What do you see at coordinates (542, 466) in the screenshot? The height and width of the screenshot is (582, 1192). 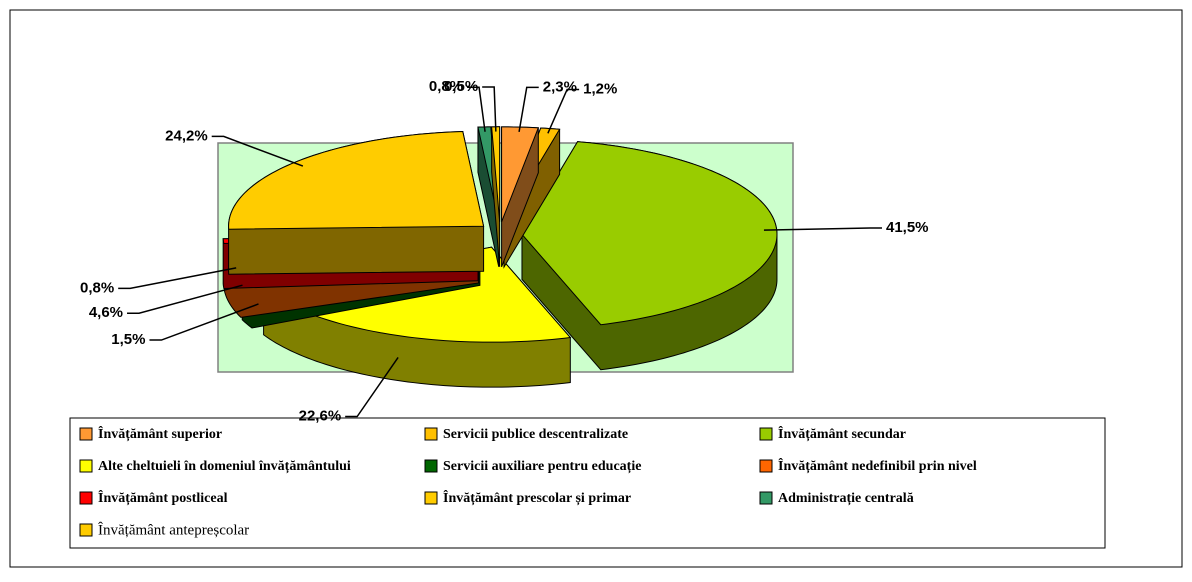 I see `legend-label: Servicii auxiliare pentru educație` at bounding box center [542, 466].